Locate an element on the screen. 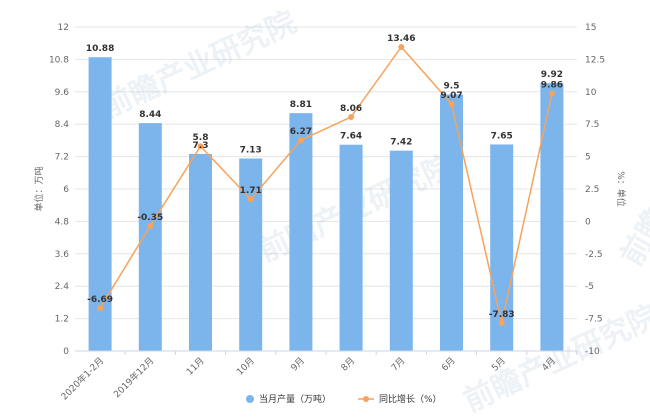  y-right-tick-9: 12.5 is located at coordinates (595, 60).